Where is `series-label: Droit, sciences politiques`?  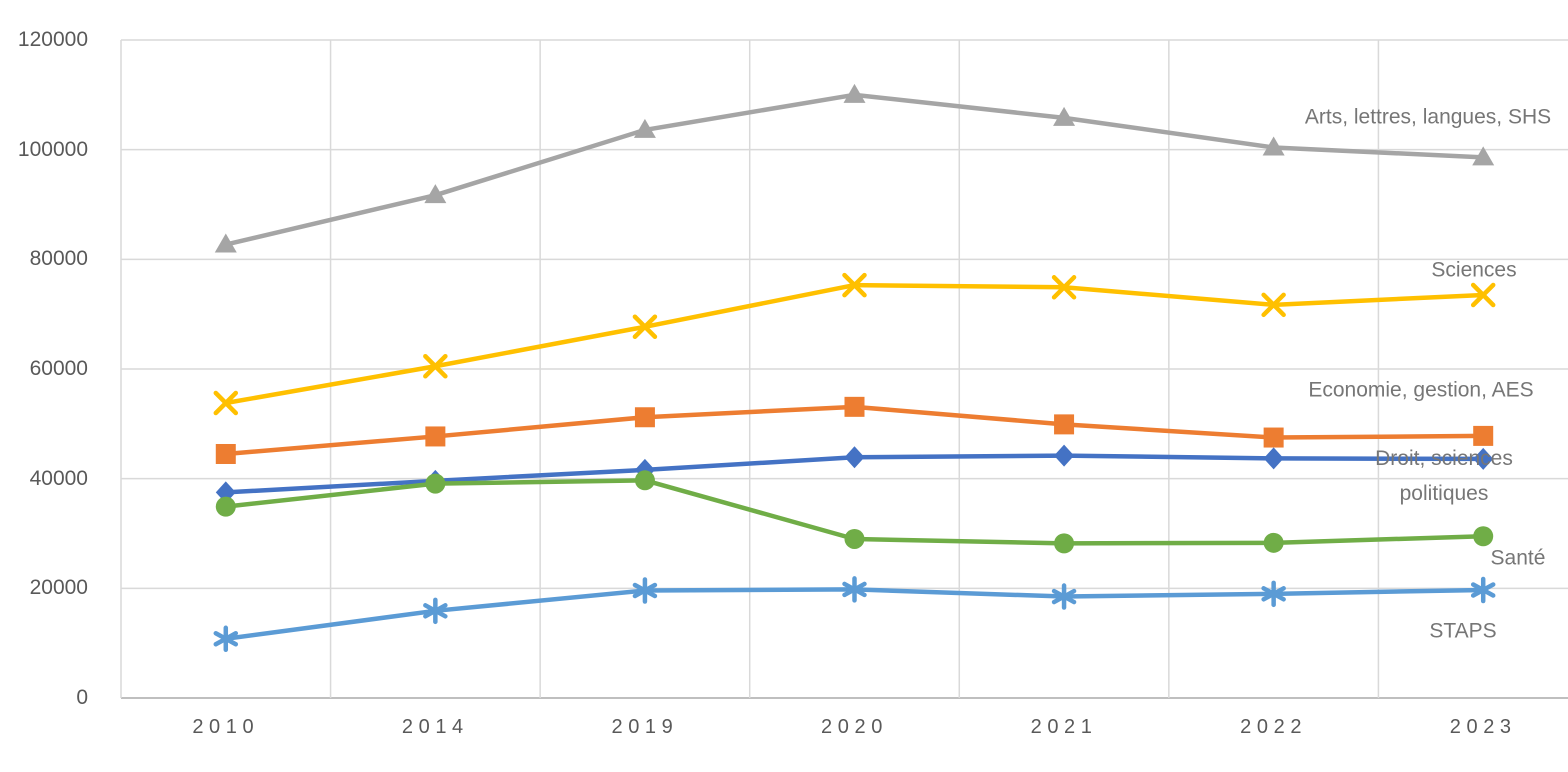 series-label: Droit, sciences politiques is located at coordinates (1444, 476).